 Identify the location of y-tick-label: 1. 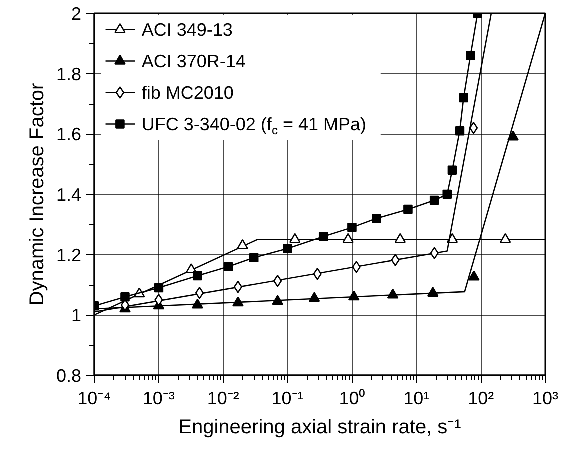
(76, 316).